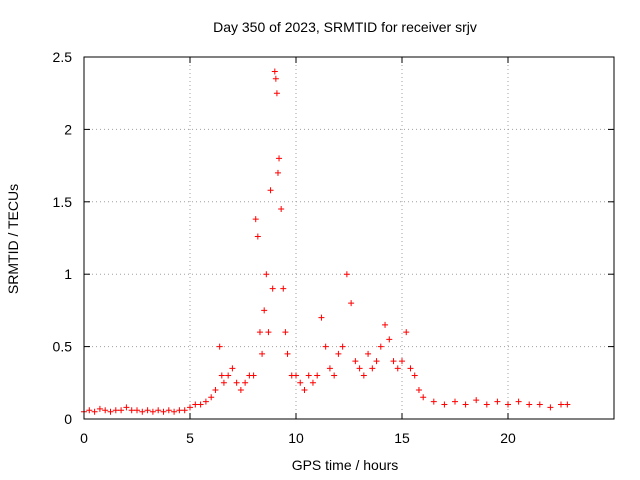  I want to click on y-tick-label: 2.5, so click(63, 57).